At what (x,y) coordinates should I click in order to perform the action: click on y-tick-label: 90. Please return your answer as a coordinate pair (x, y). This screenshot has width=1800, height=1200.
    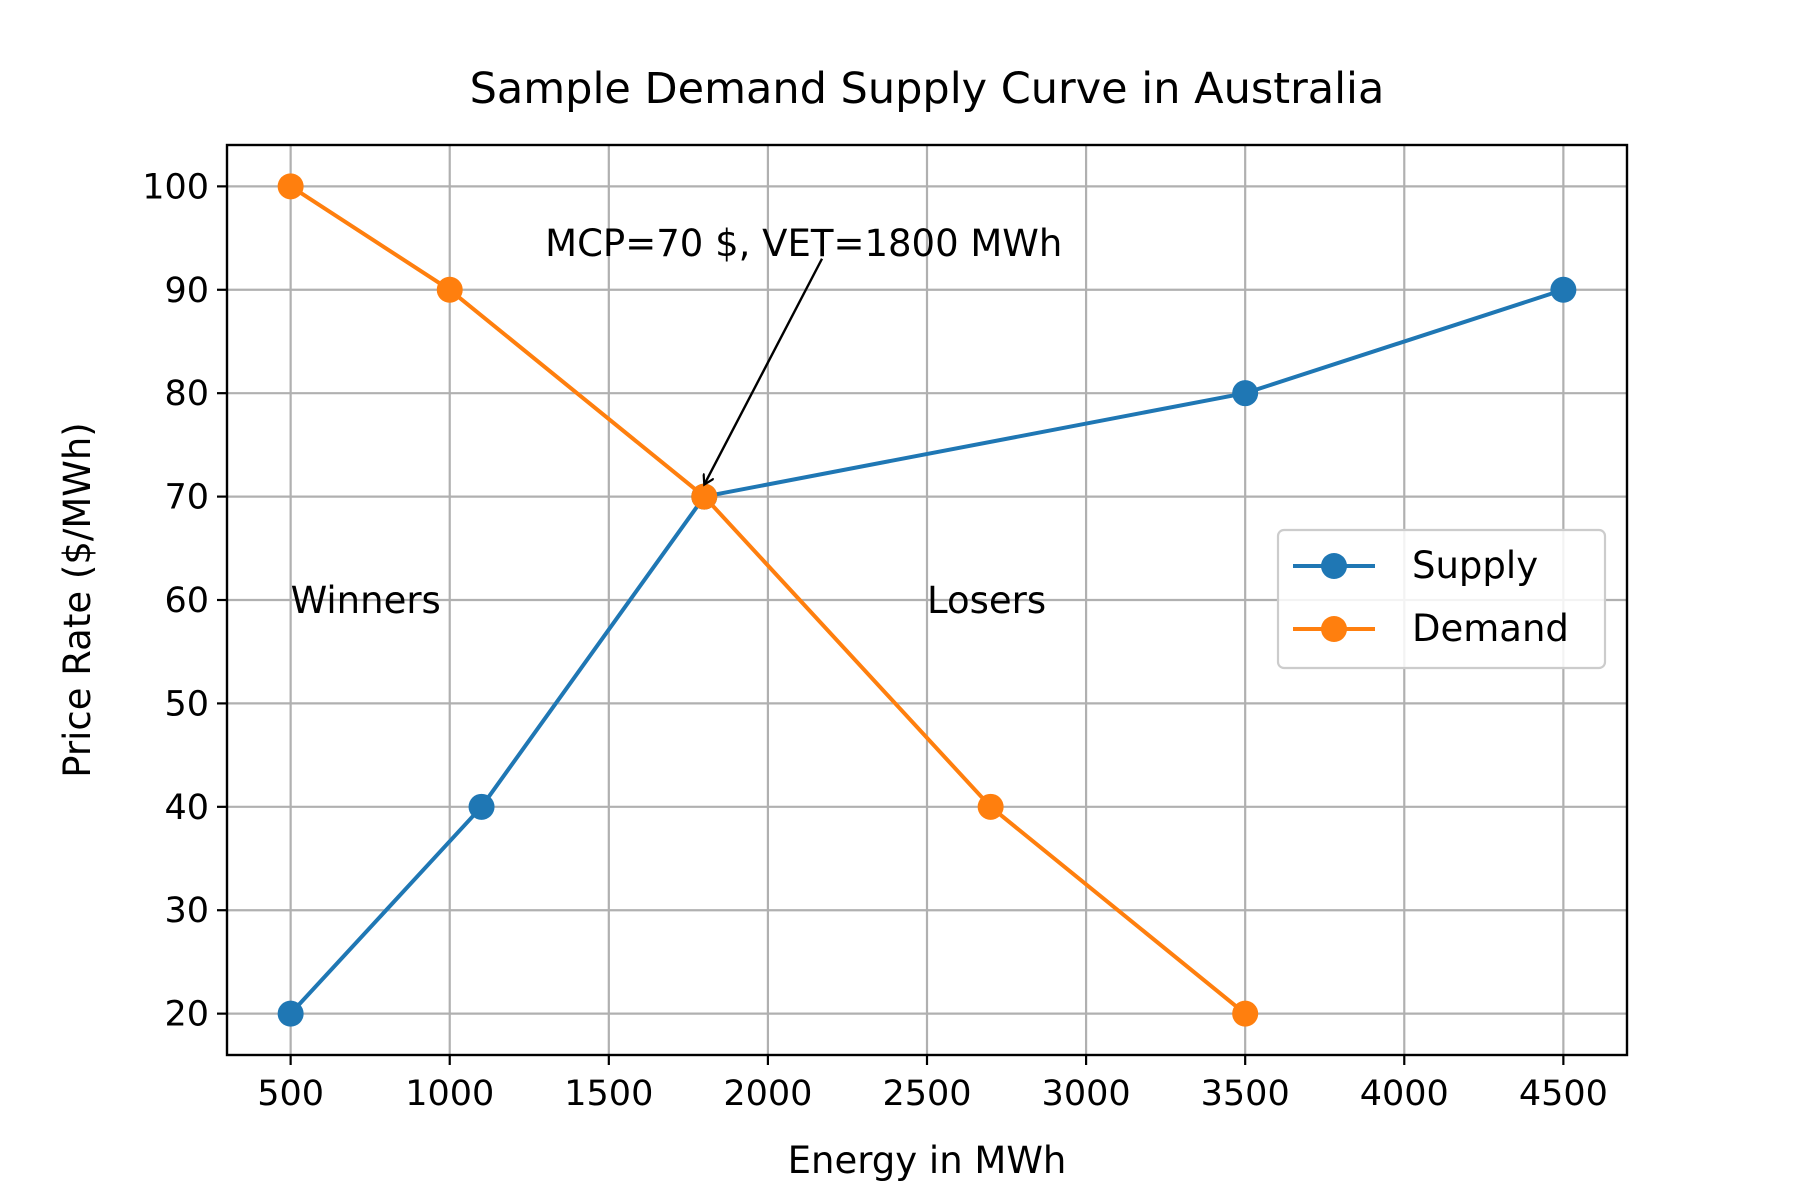
    Looking at the image, I should click on (186, 291).